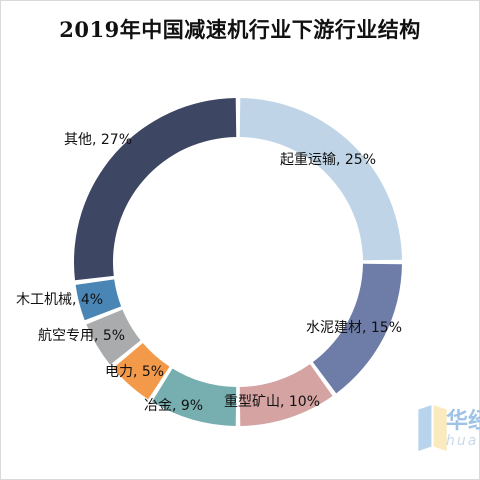 This screenshot has height=480, width=480. I want to click on slice-label-5: 航空专用, 5%, so click(81, 336).